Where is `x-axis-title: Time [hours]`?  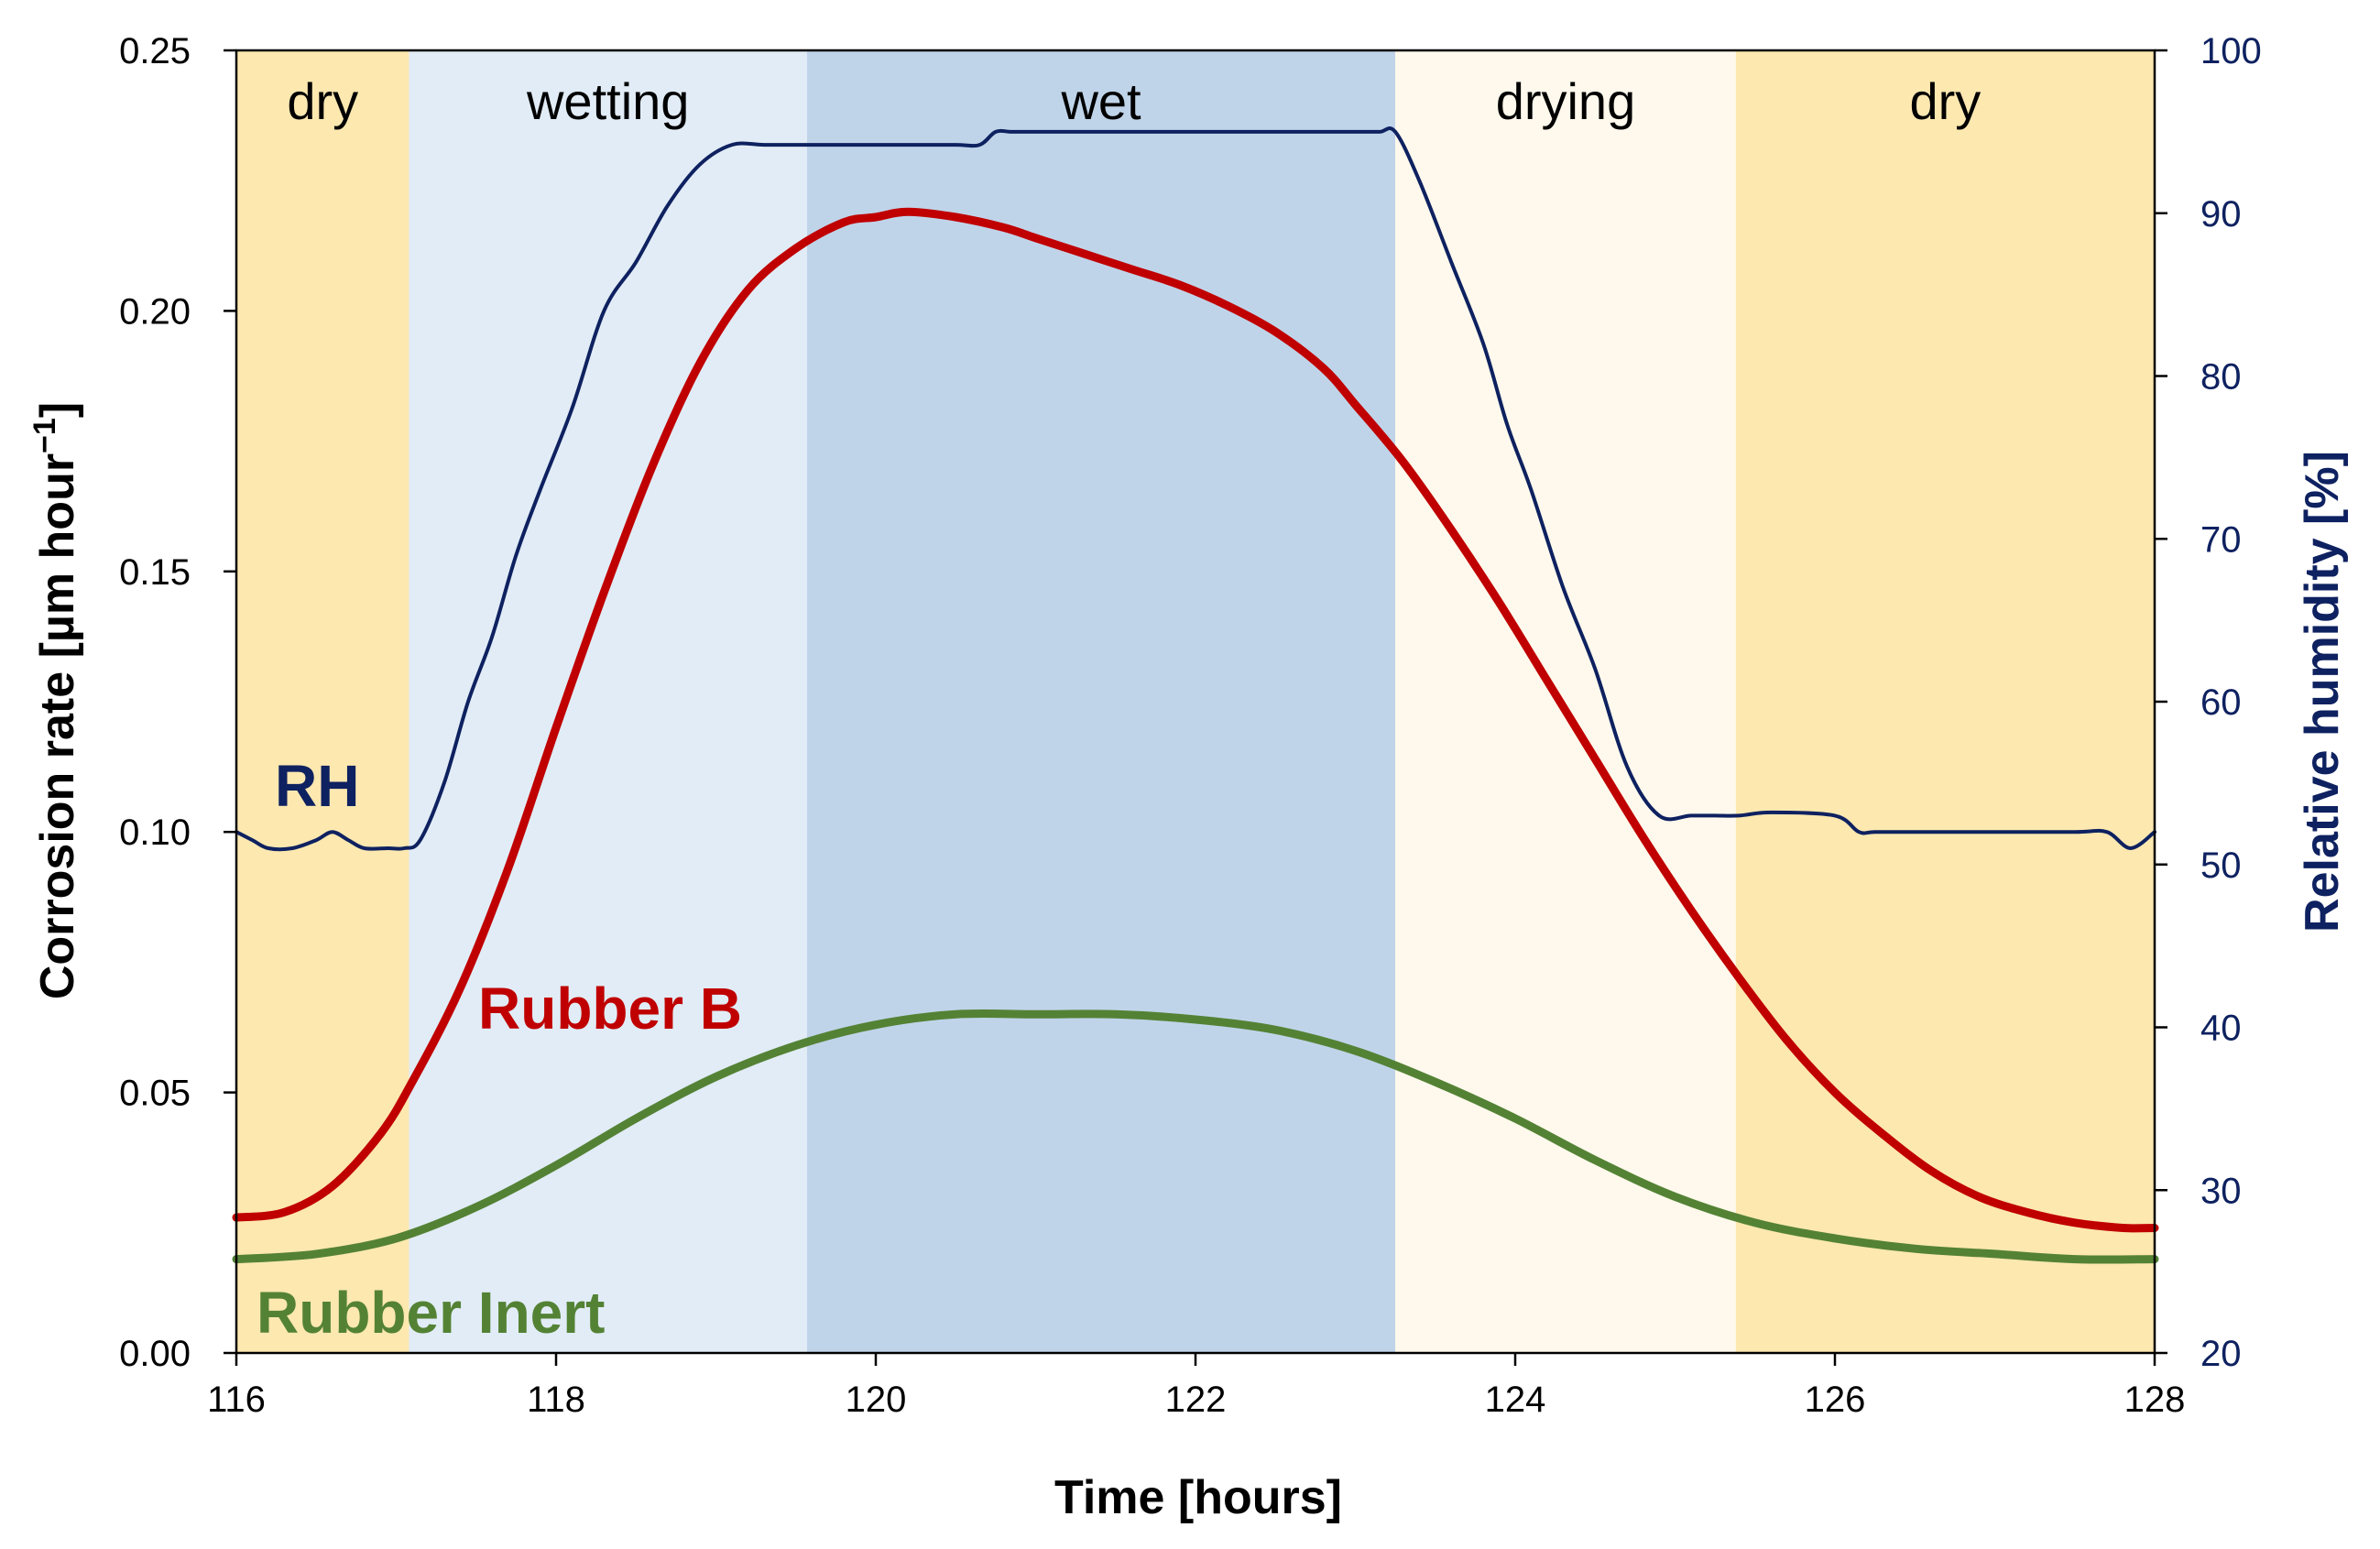 x-axis-title: Time [hours] is located at coordinates (1198, 1497).